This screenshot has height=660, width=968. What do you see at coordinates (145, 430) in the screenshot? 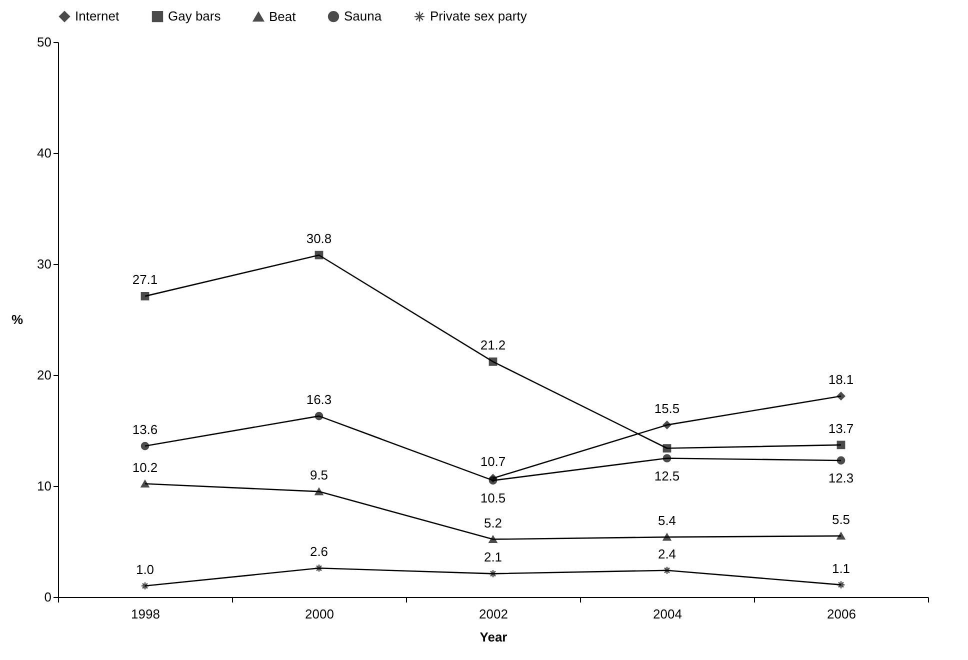
I see `data-label: 13.6` at bounding box center [145, 430].